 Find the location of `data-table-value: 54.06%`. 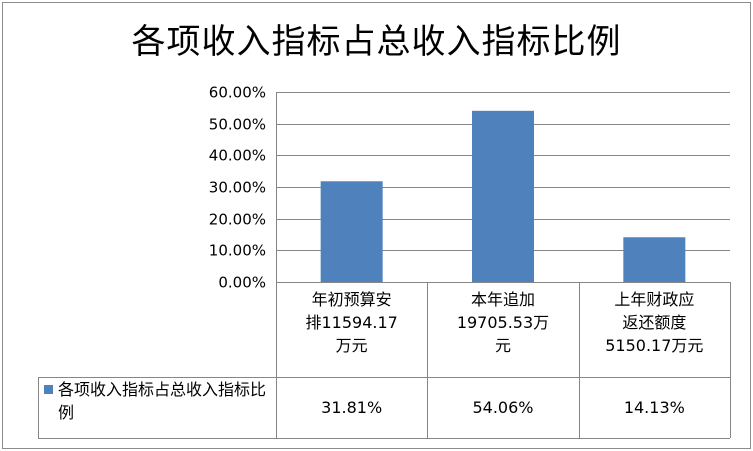

data-table-value: 54.06% is located at coordinates (503, 407).